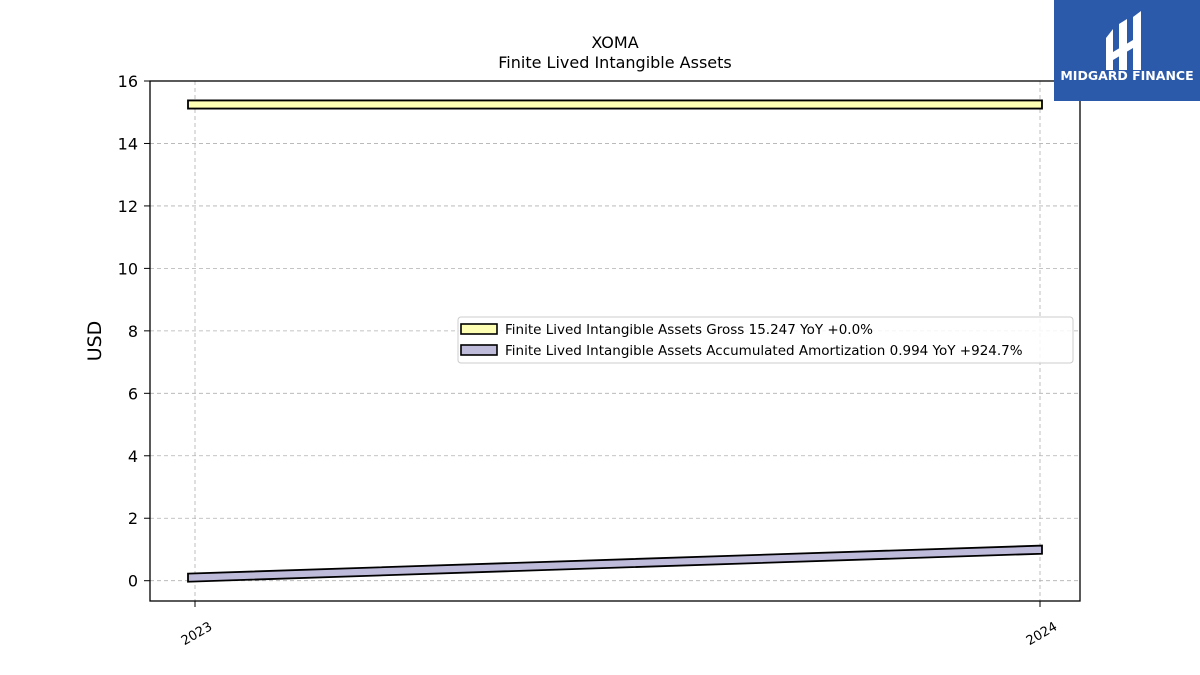  What do you see at coordinates (128, 206) in the screenshot?
I see `y-tick-label: 12` at bounding box center [128, 206].